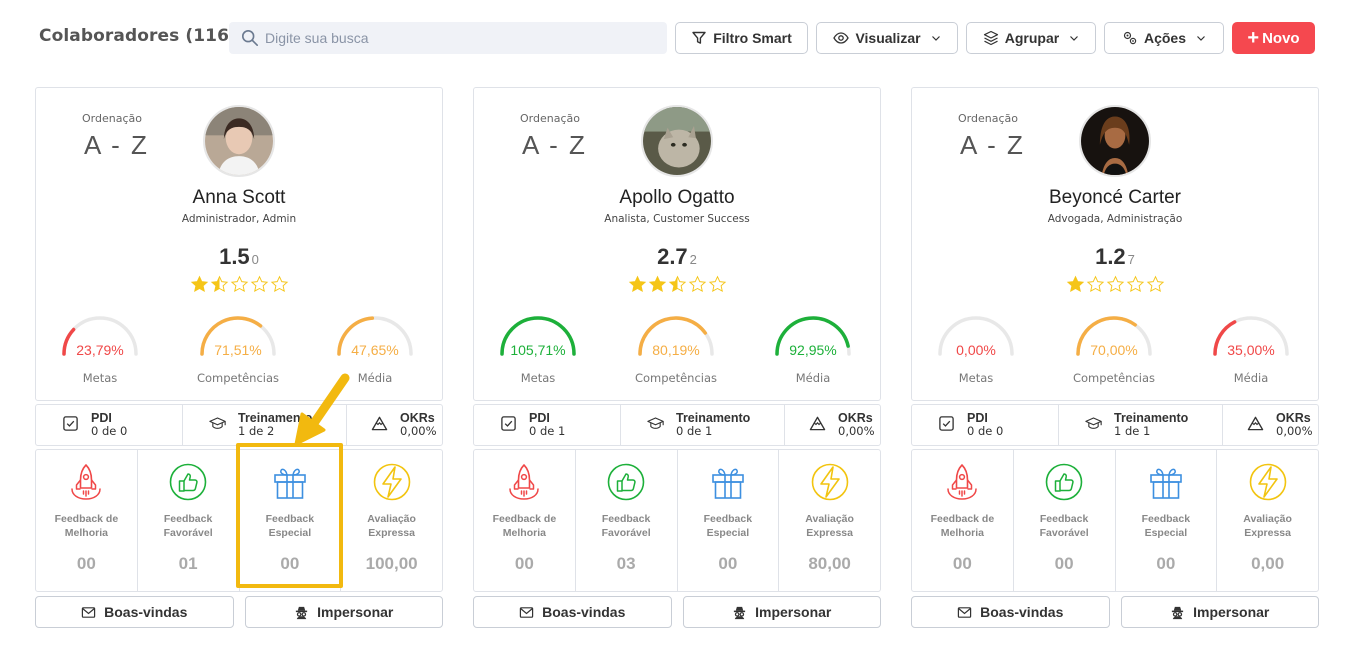 The width and height of the screenshot is (1371, 647). What do you see at coordinates (547, 425) in the screenshot?
I see `kpi-pdi: PDI 0 de 1` at bounding box center [547, 425].